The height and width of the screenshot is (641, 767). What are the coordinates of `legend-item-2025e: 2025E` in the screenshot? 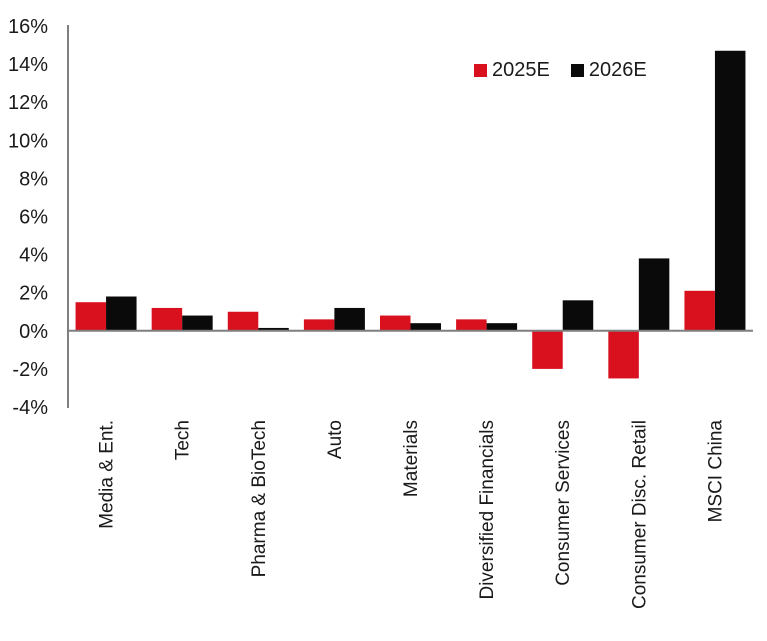 It's located at (512, 70).